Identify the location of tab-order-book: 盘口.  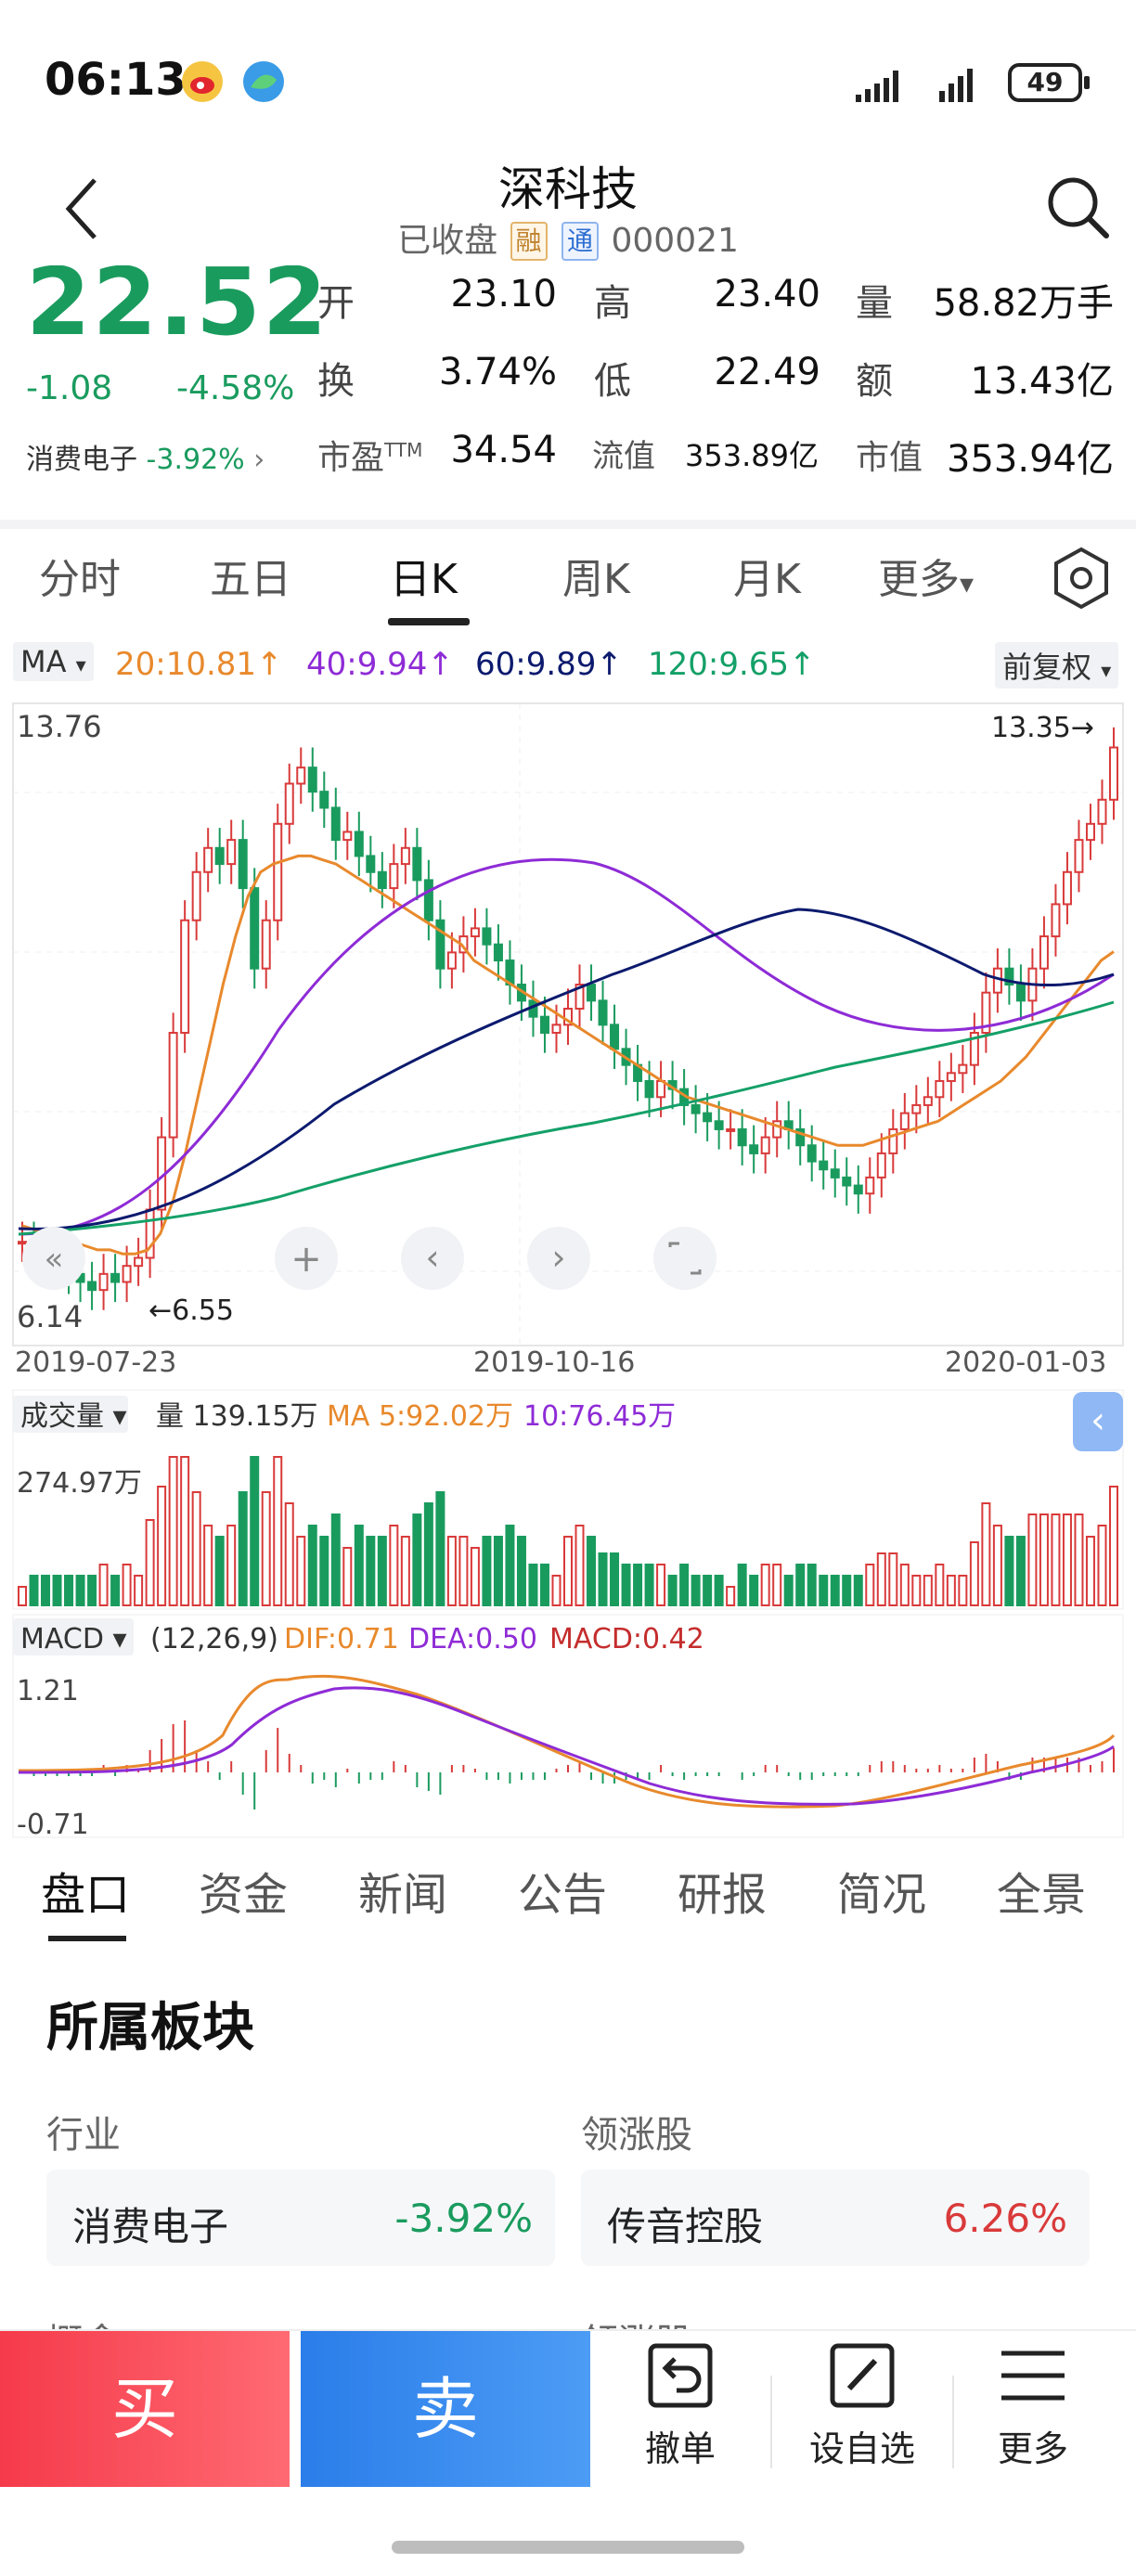
(86, 1895).